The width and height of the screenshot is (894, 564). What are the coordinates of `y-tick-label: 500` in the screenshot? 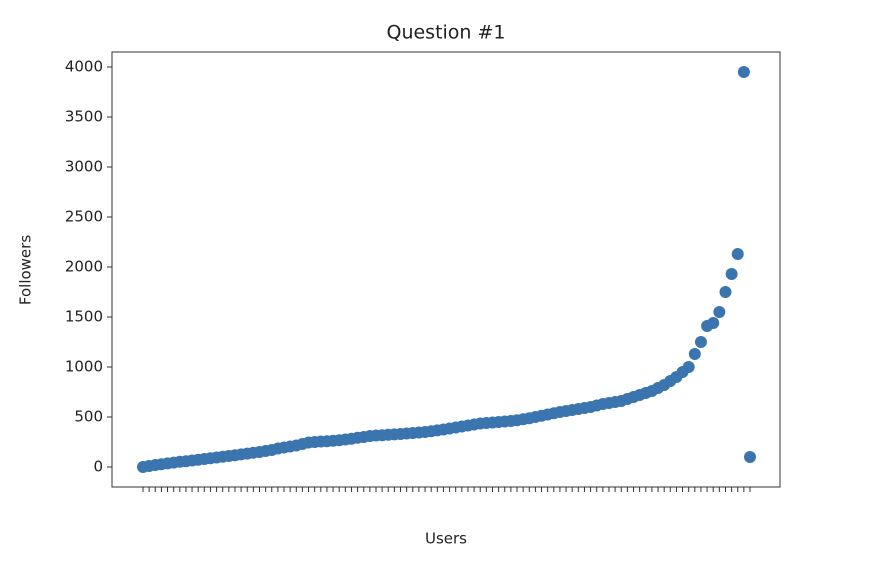 It's located at (88, 417).